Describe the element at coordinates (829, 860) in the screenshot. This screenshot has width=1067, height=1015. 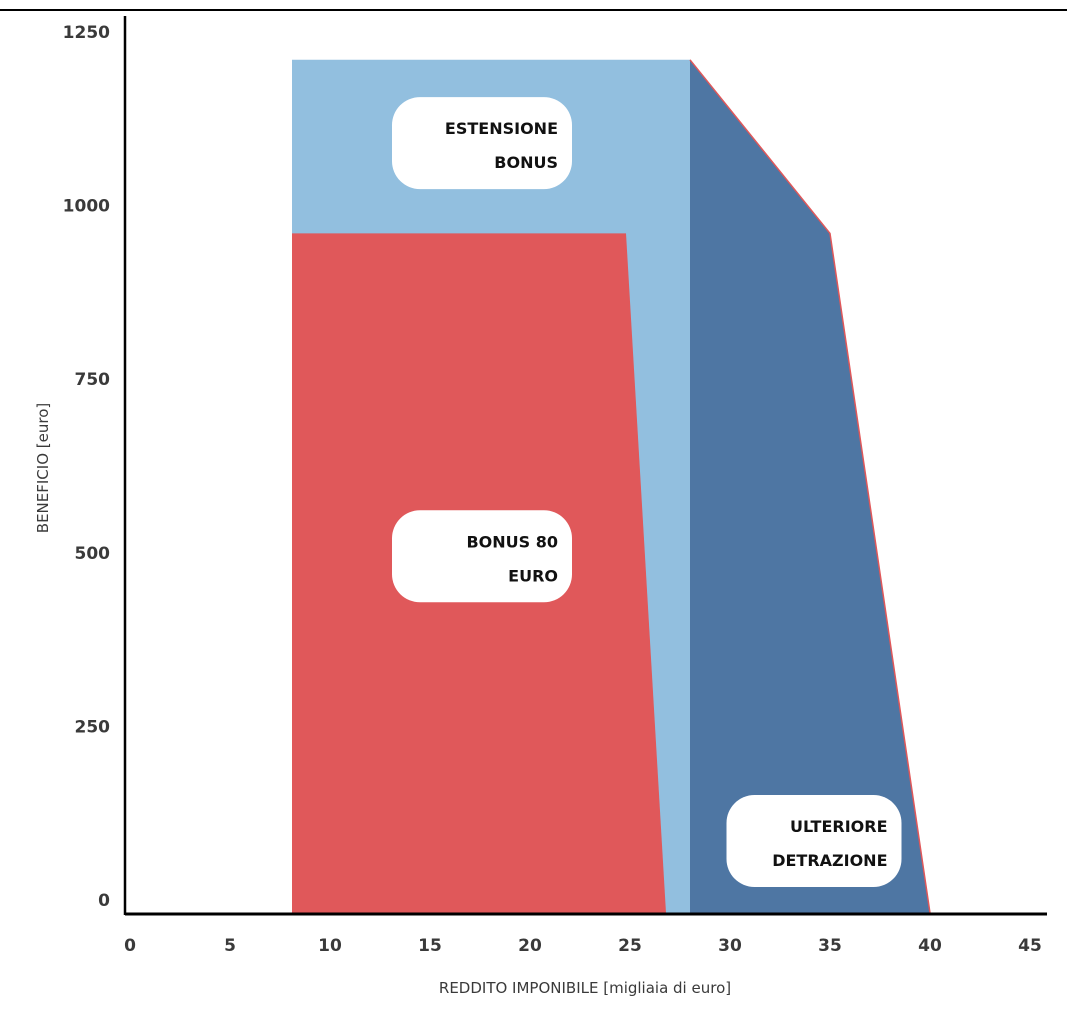
I see `annotation-text: DETRAZIONE` at that location.